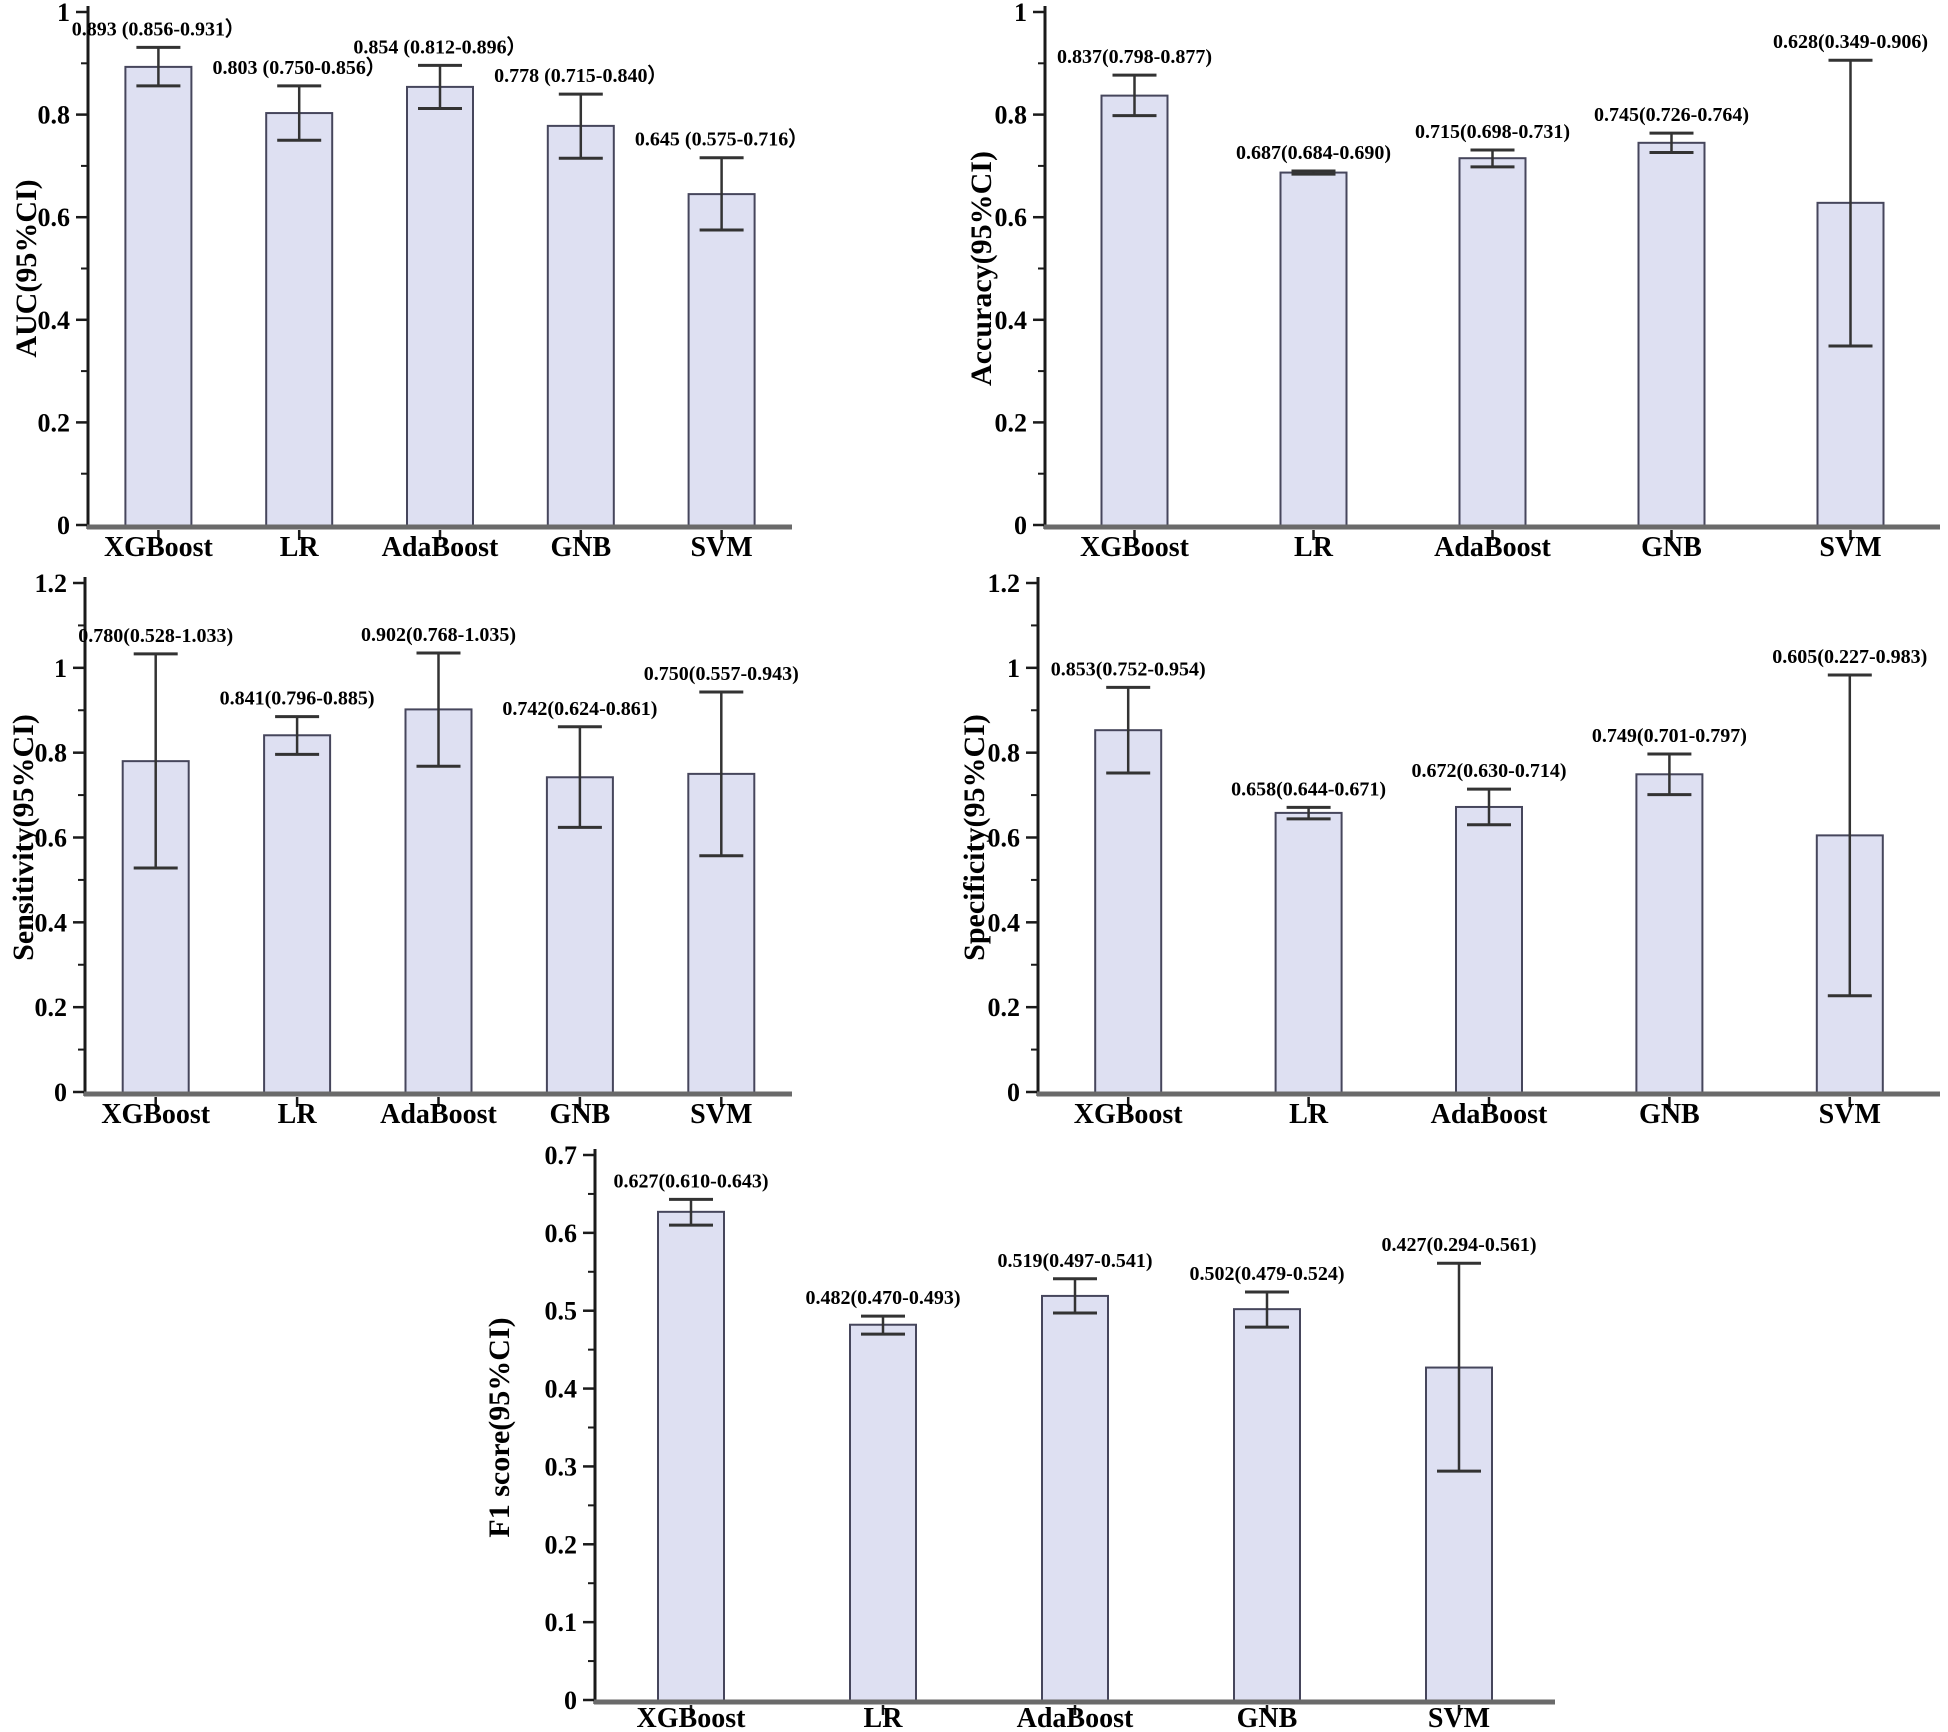  What do you see at coordinates (1489, 771) in the screenshot?
I see `value-label-adaboost: 0.672(0.630-0.714)` at bounding box center [1489, 771].